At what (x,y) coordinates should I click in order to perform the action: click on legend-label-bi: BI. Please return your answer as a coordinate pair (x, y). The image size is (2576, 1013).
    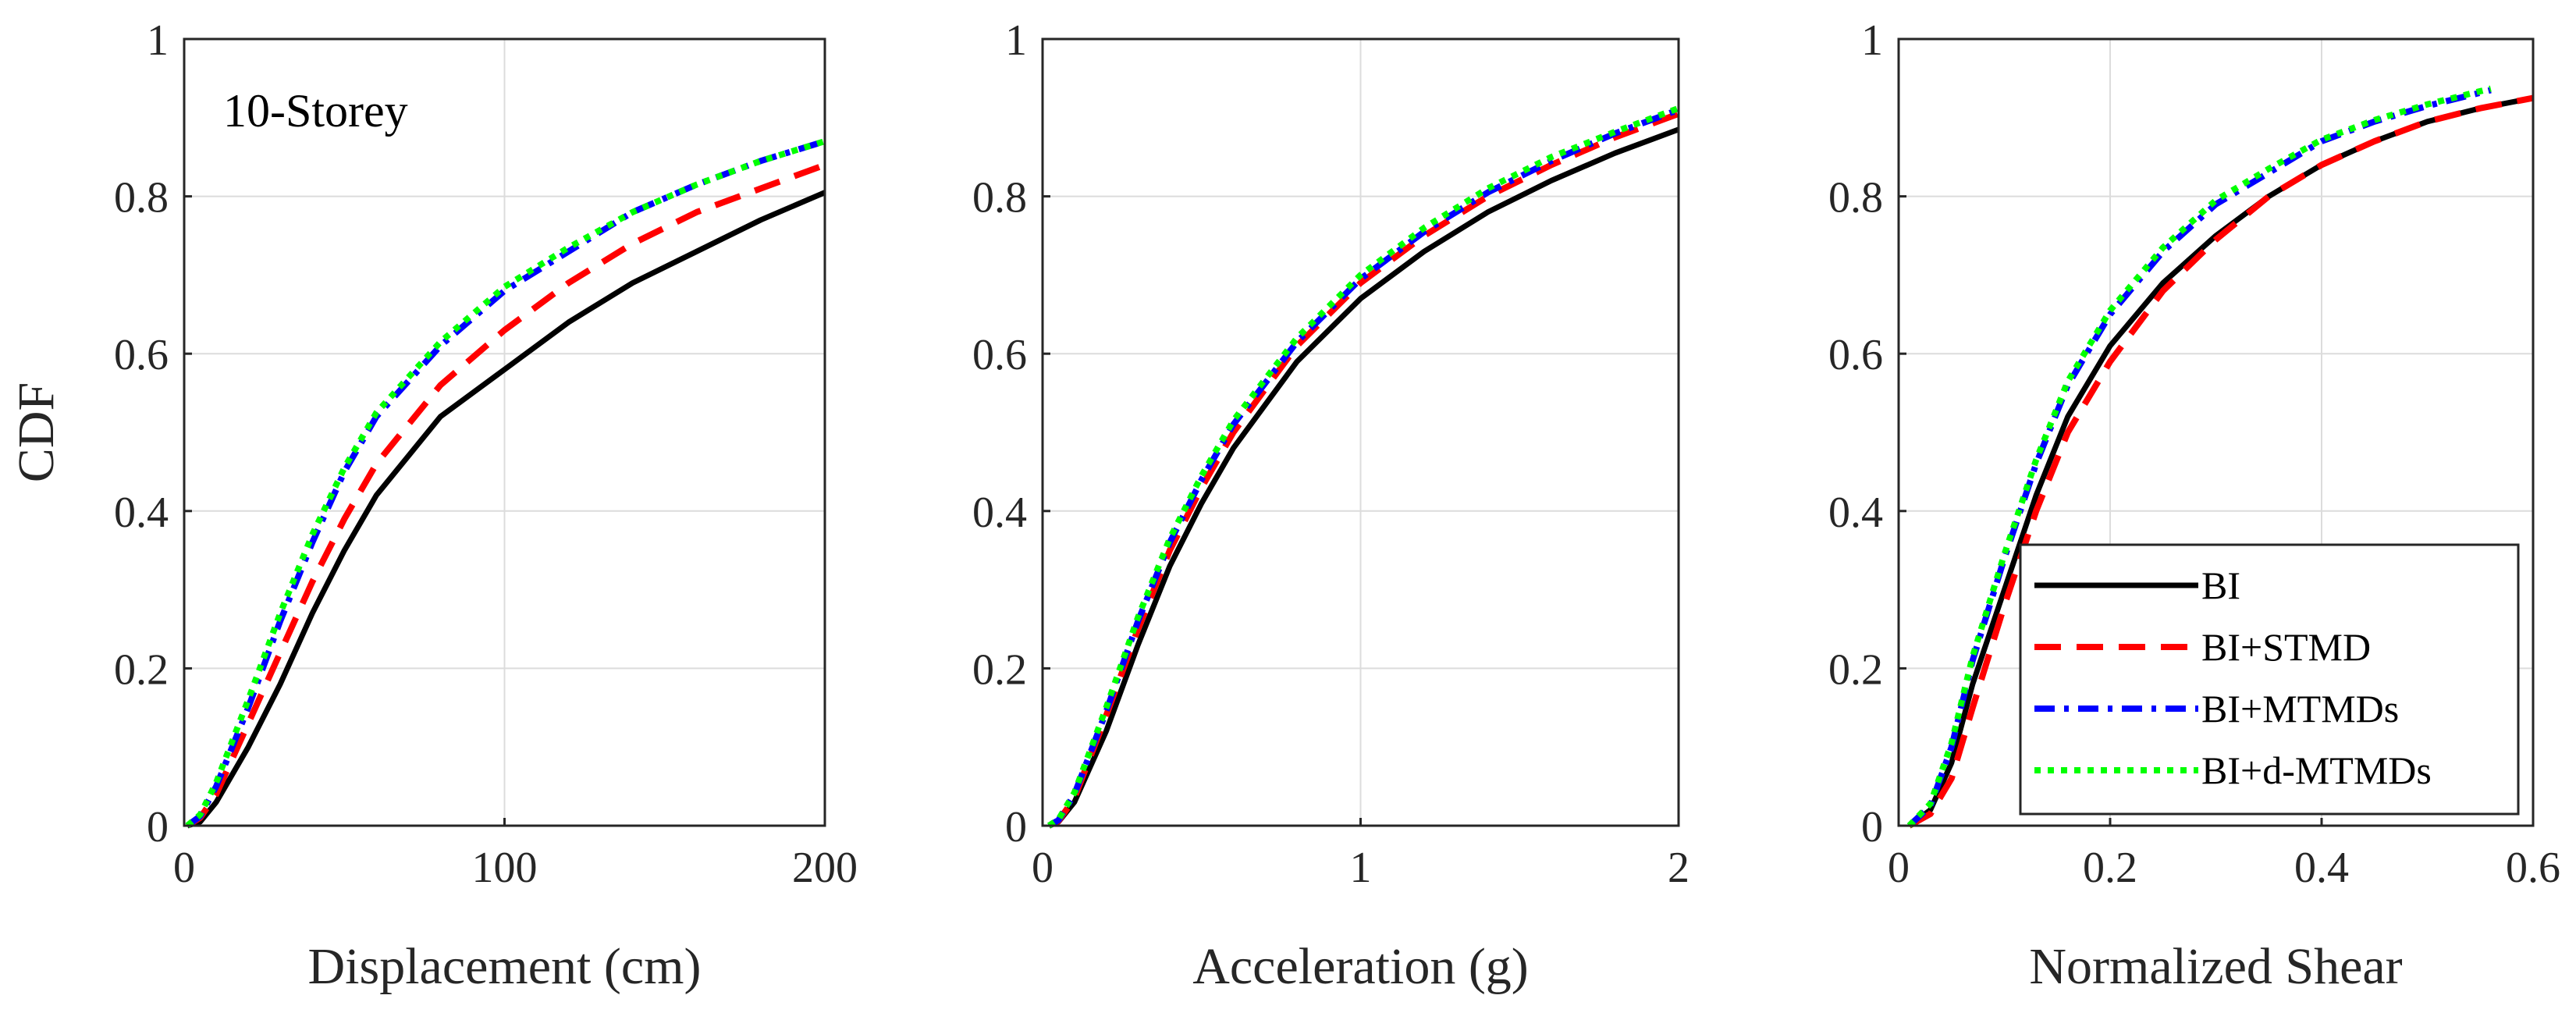
    Looking at the image, I should click on (2221, 585).